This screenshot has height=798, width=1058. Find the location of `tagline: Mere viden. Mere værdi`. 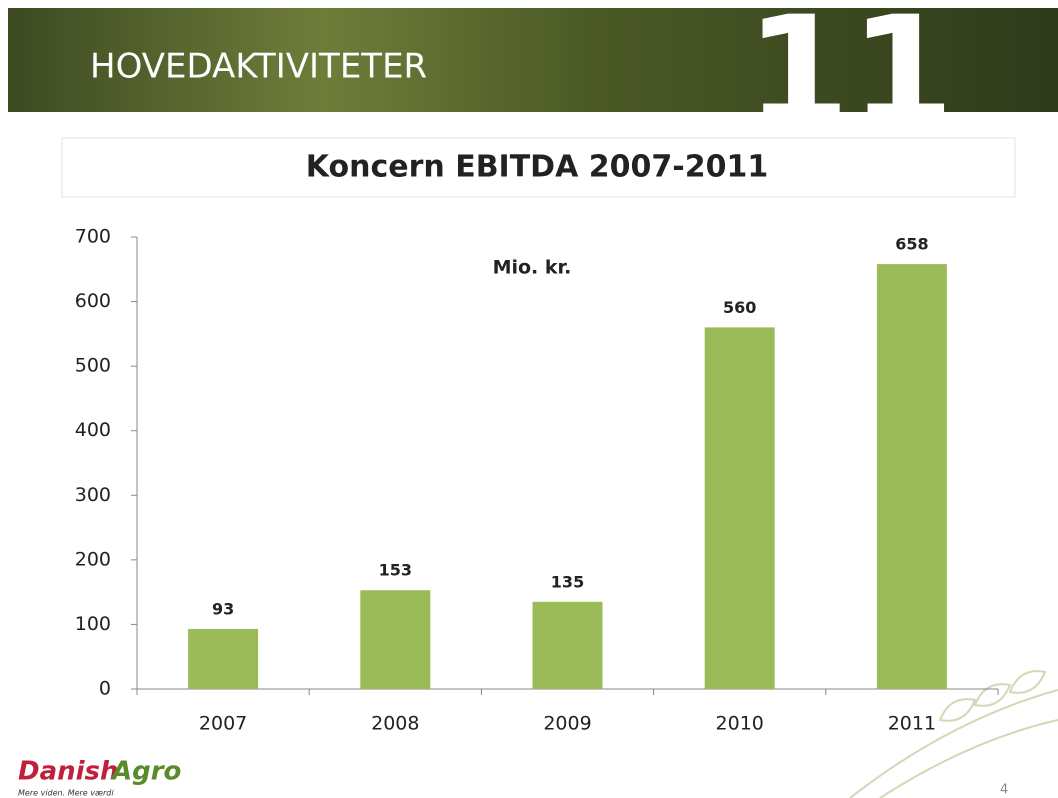

tagline: Mere viden. Mere værdi is located at coordinates (66, 793).